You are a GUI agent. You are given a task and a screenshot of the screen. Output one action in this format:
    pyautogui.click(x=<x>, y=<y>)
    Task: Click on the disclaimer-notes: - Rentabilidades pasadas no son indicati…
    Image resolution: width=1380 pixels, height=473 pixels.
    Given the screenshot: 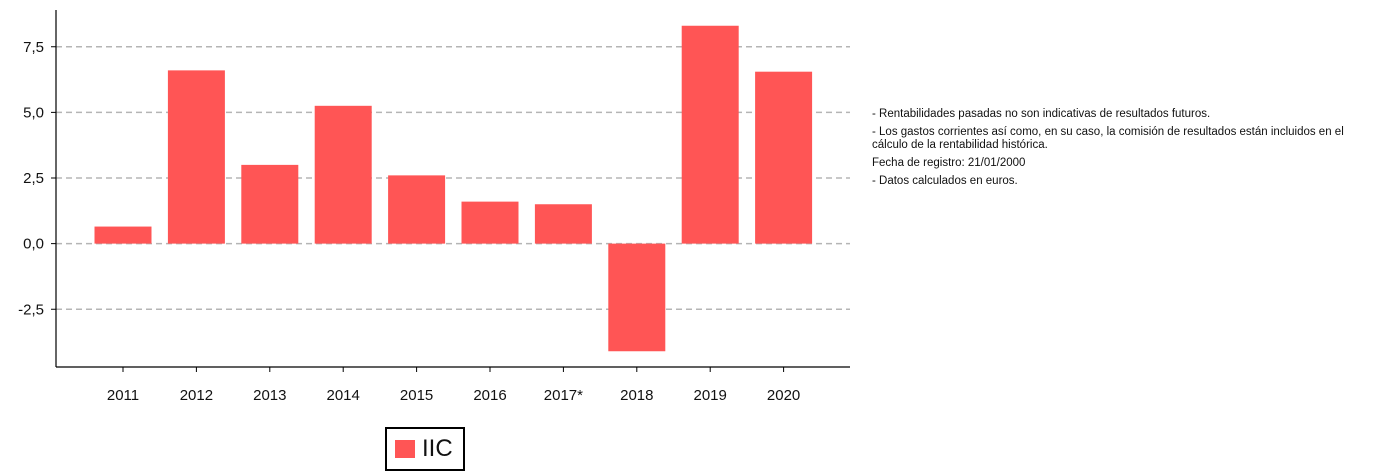 What is the action you would take?
    pyautogui.click(x=1124, y=150)
    